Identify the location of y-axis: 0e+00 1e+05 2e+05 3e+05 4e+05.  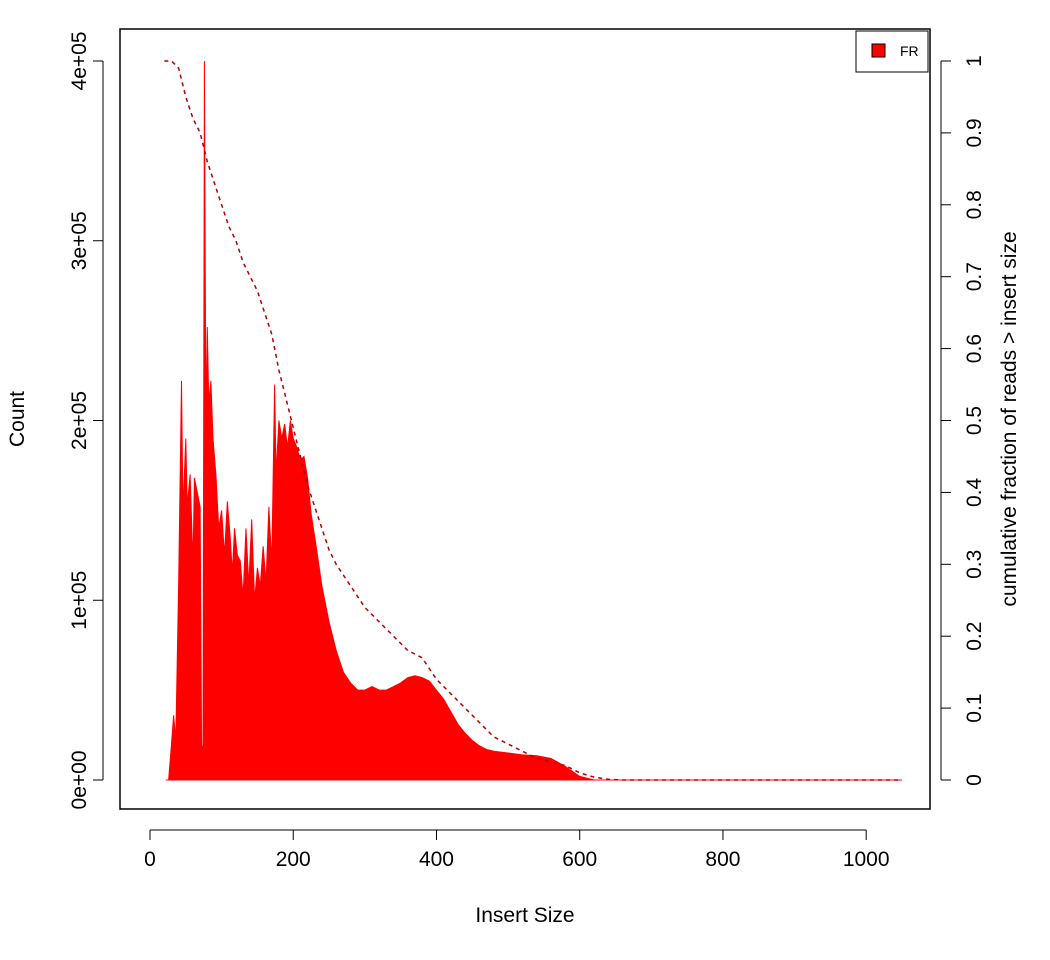
(86, 421).